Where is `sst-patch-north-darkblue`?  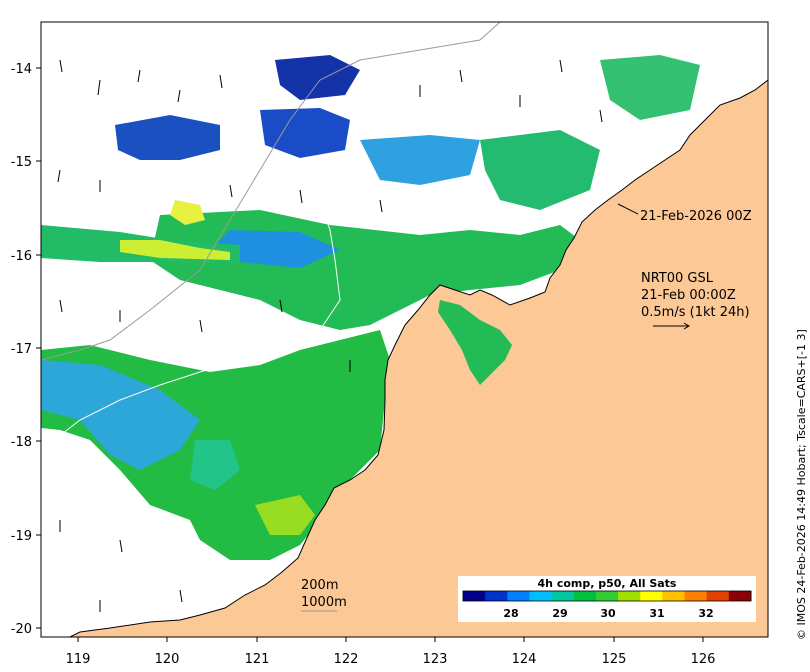 sst-patch-north-darkblue is located at coordinates (317, 77).